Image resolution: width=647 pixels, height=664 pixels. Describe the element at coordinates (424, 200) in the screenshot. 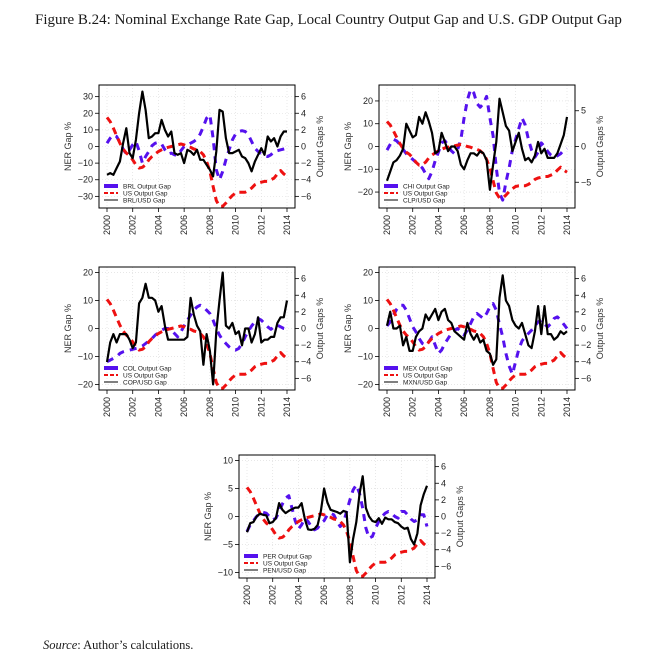

I see `legend-label: CLP/USD Gap` at that location.